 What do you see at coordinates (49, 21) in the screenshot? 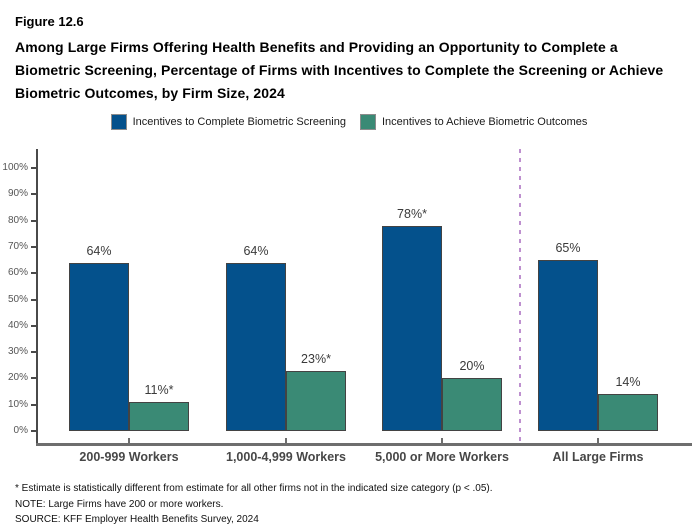
I see `figure-number: Figure 12.6` at bounding box center [49, 21].